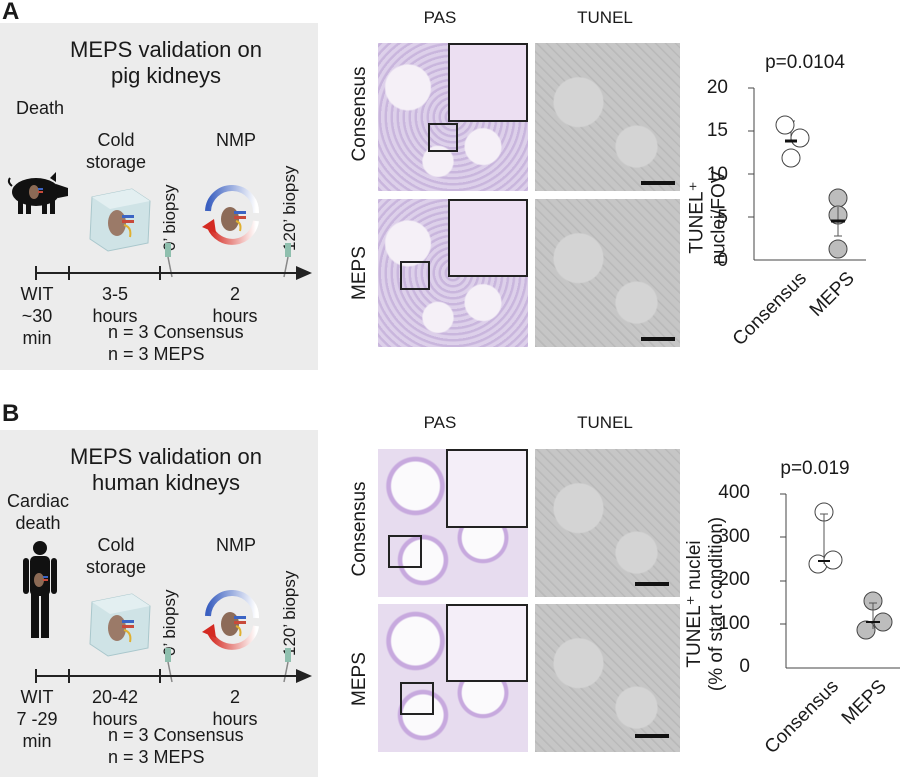 This screenshot has height=779, width=900. Describe the element at coordinates (815, 468) in the screenshot. I see `p-value: p=0.019` at that location.